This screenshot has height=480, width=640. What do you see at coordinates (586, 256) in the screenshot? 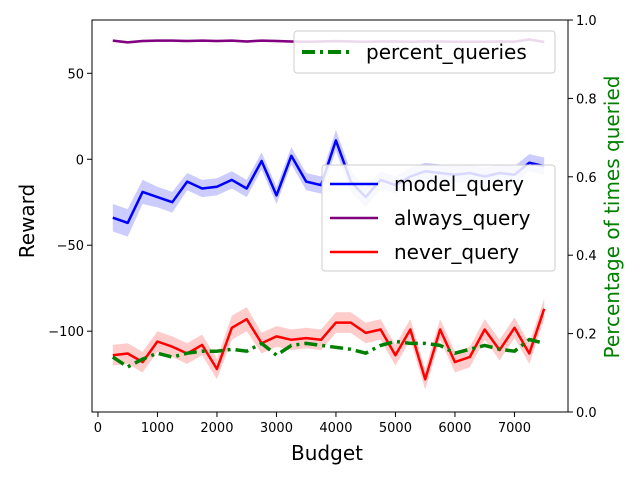
I see `y2-tick-label: 0.4` at bounding box center [586, 256].